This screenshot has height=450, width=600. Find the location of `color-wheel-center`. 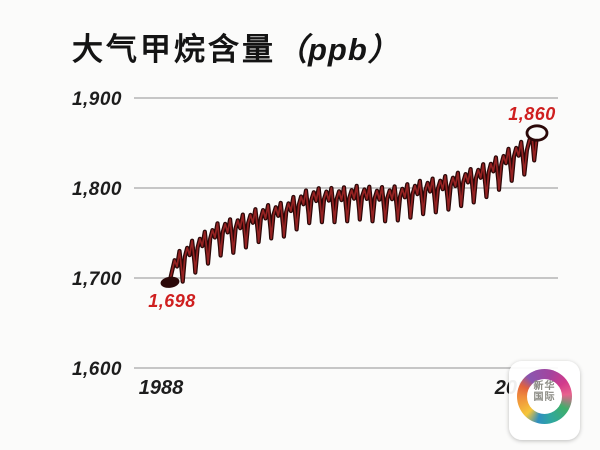

color-wheel-center is located at coordinates (544, 396).